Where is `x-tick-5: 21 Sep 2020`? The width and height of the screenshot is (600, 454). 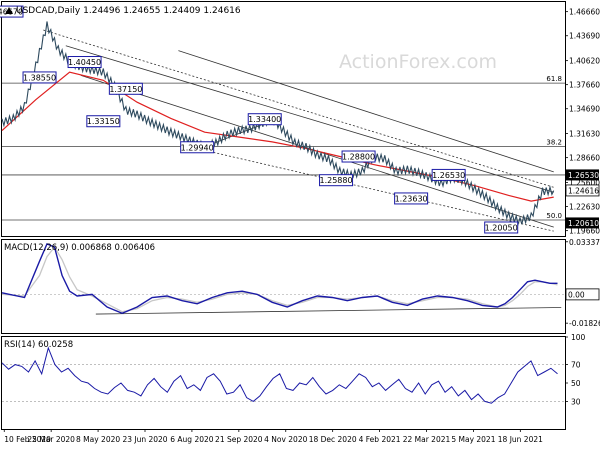
x-tick-5: 21 Sep 2020 is located at coordinates (239, 439).